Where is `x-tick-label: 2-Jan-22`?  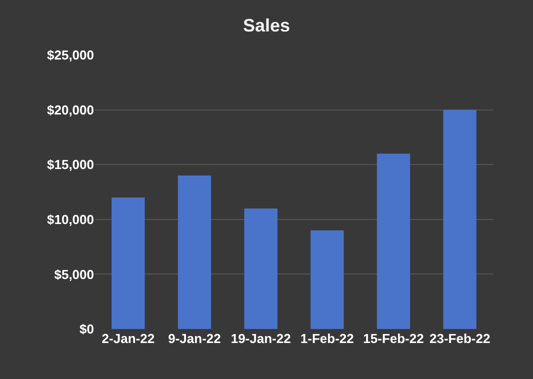 x-tick-label: 2-Jan-22 is located at coordinates (128, 338).